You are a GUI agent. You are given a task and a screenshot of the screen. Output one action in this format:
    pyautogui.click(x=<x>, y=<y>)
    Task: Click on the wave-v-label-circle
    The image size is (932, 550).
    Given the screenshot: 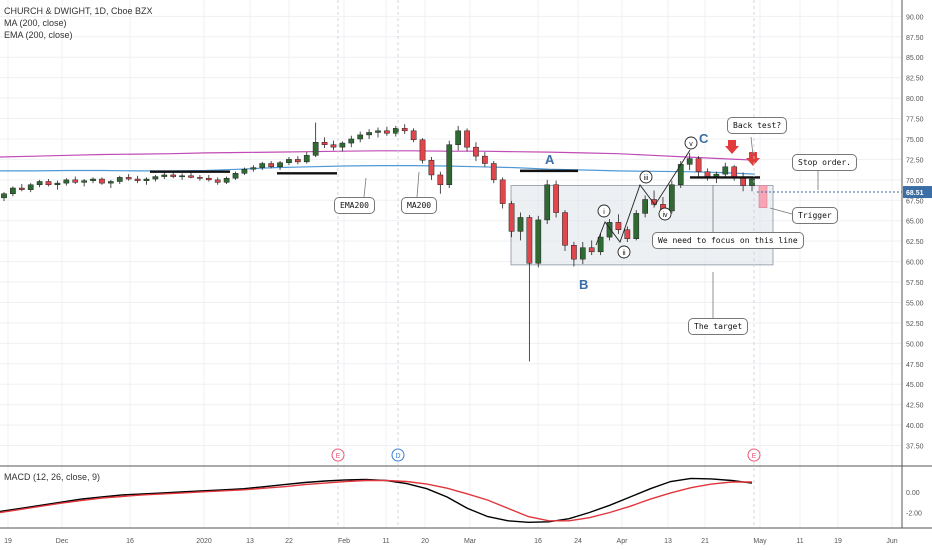 What is the action you would take?
    pyautogui.click(x=691, y=143)
    